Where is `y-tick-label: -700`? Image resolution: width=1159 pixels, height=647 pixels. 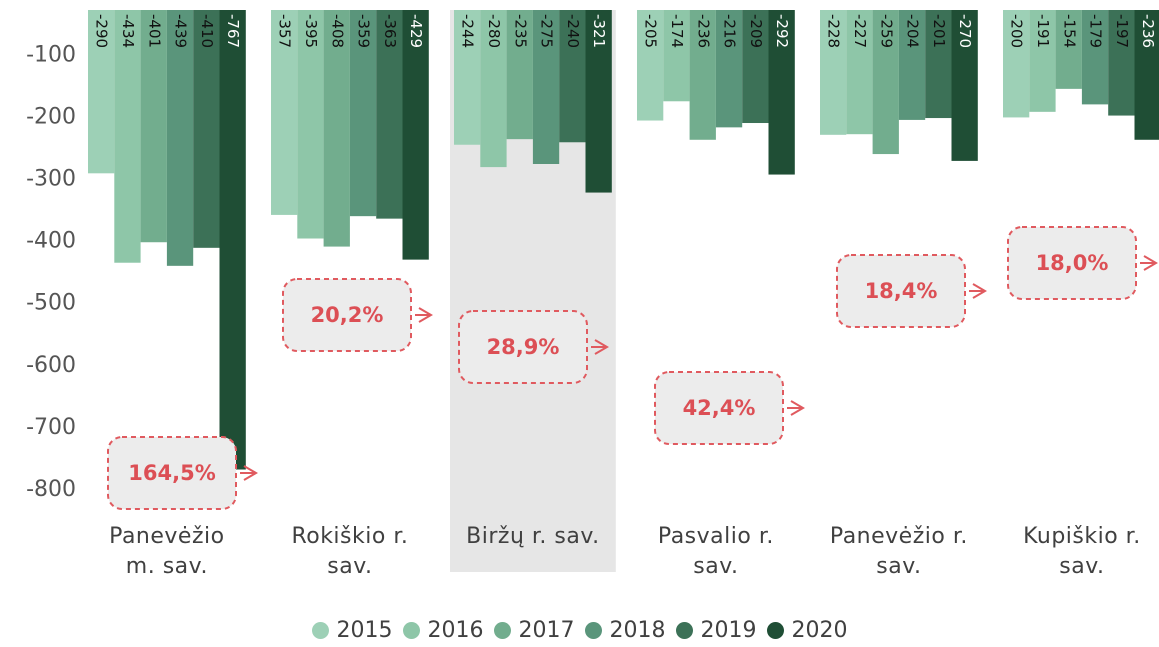
y-tick-label: -700 is located at coordinates (51, 427).